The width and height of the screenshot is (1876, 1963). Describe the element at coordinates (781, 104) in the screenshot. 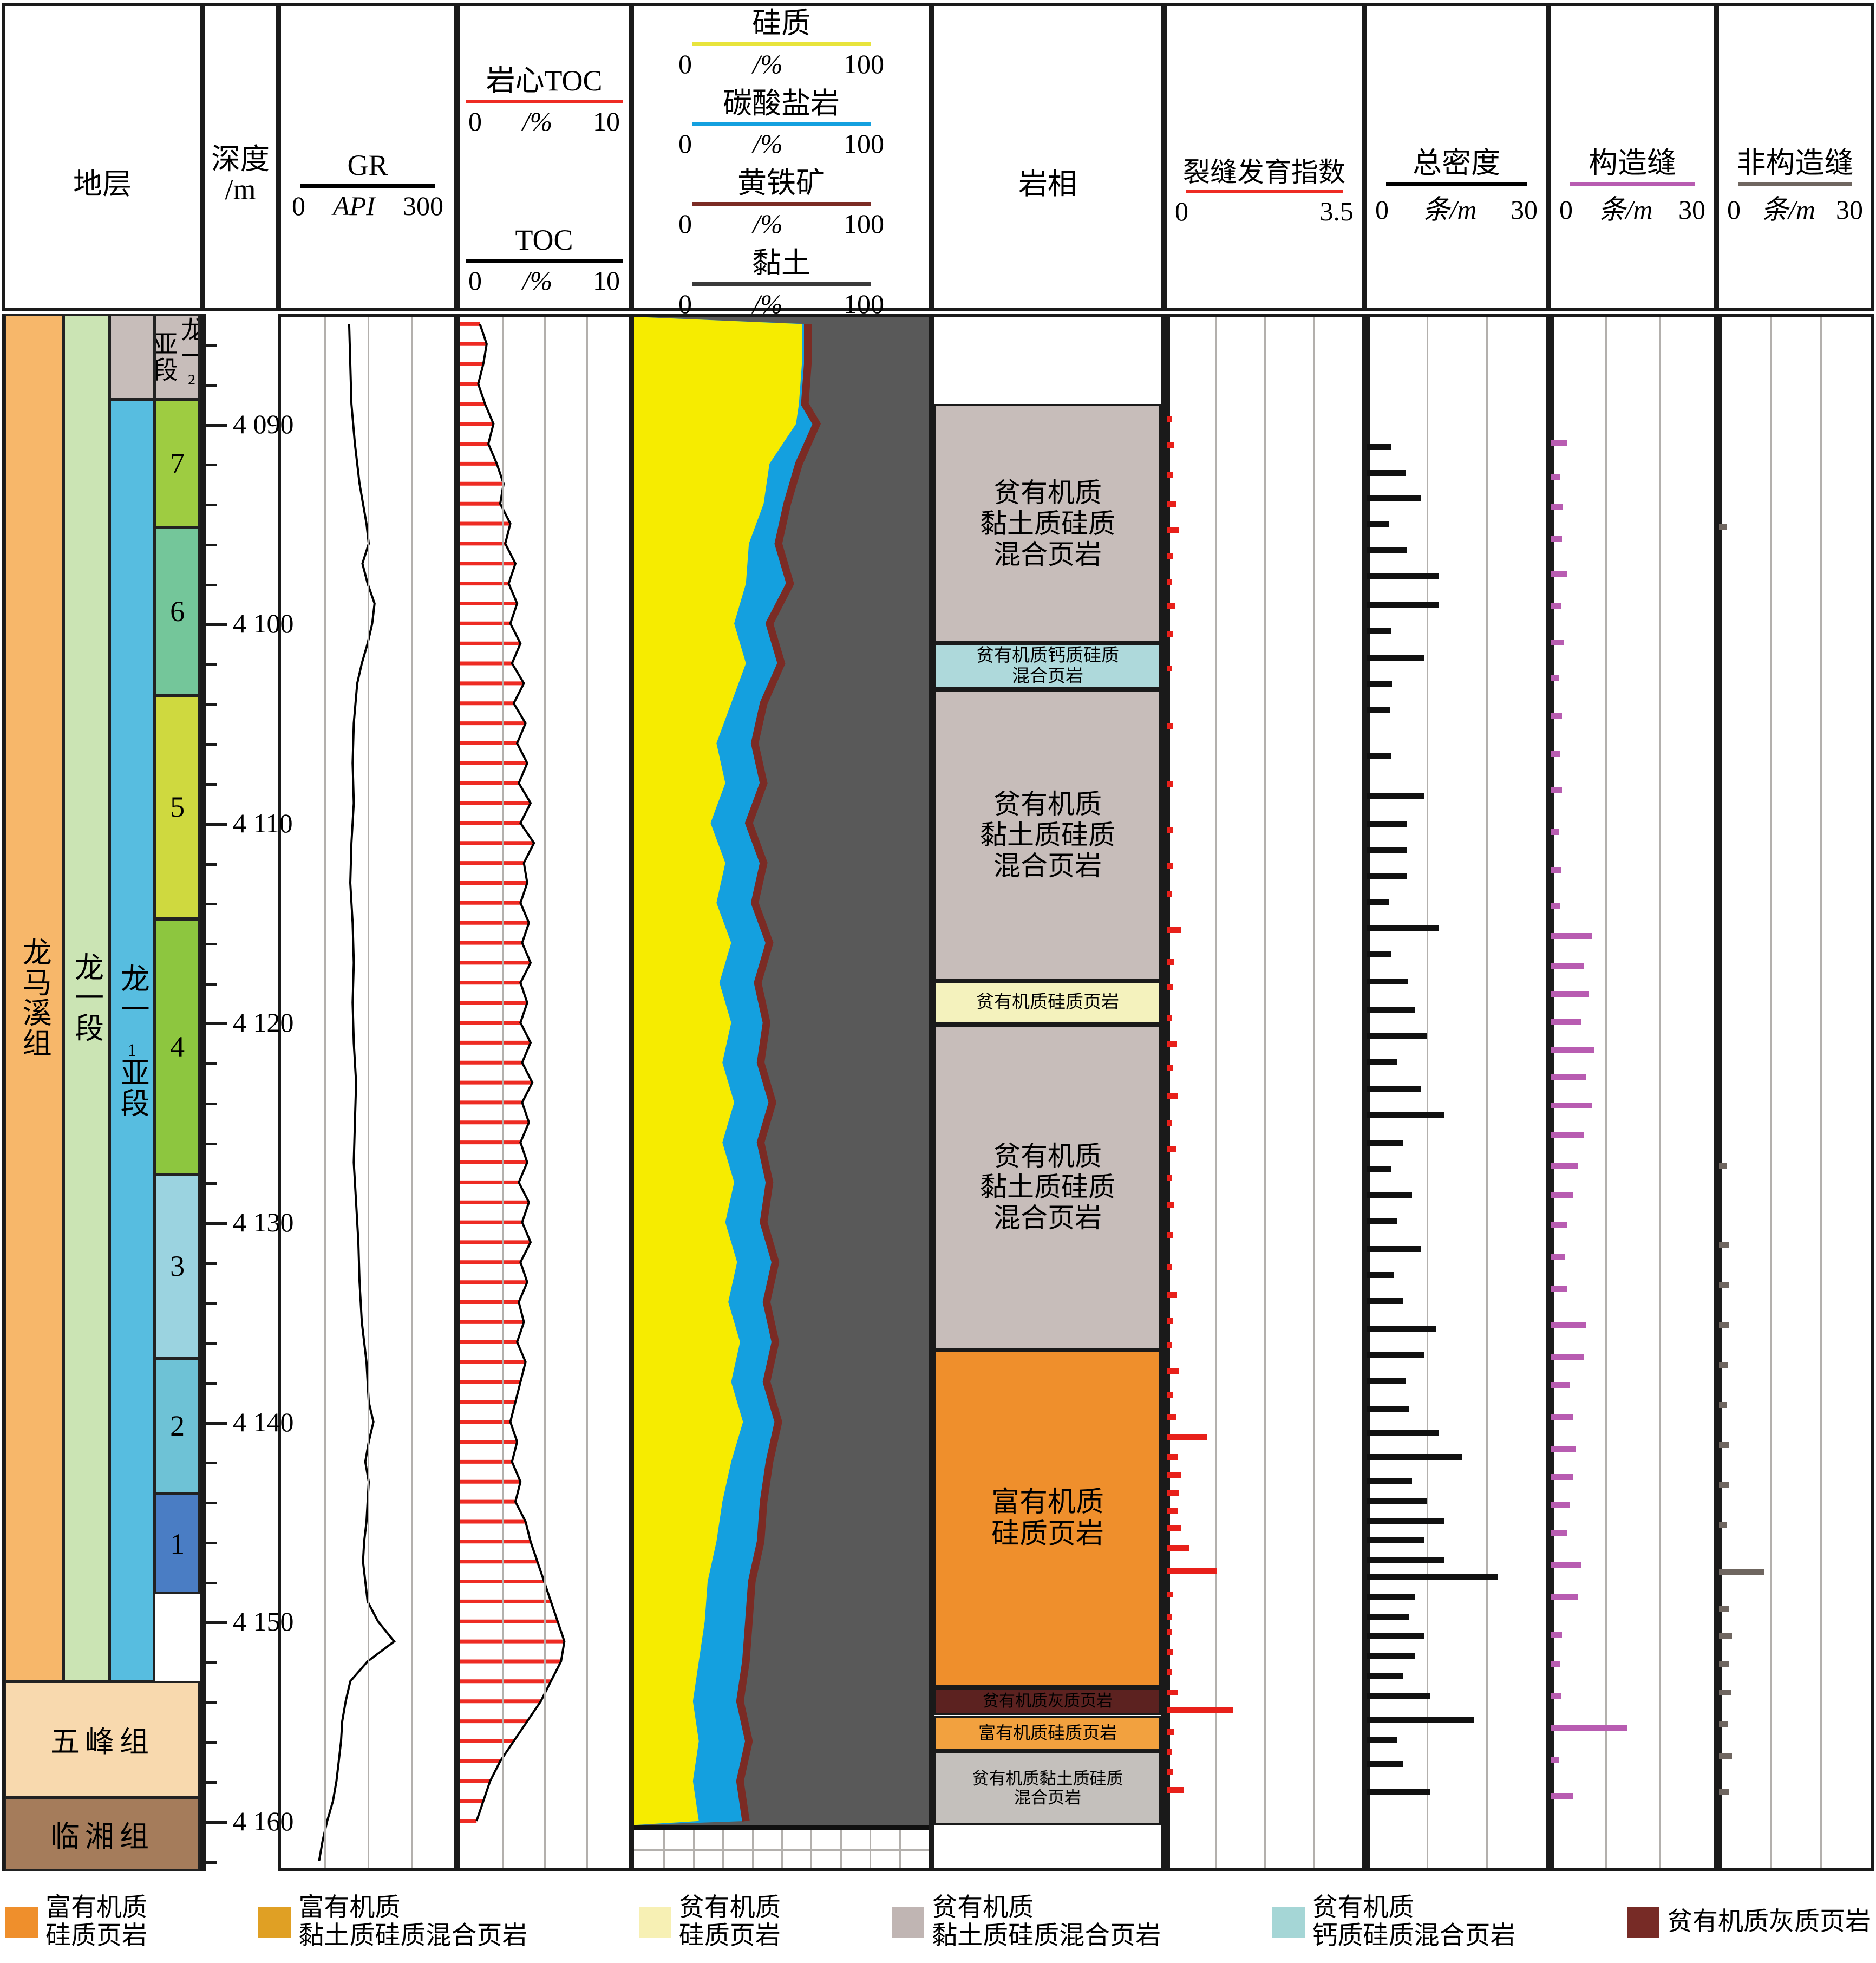

I see `mineral-name-1: 碳酸盐岩` at that location.